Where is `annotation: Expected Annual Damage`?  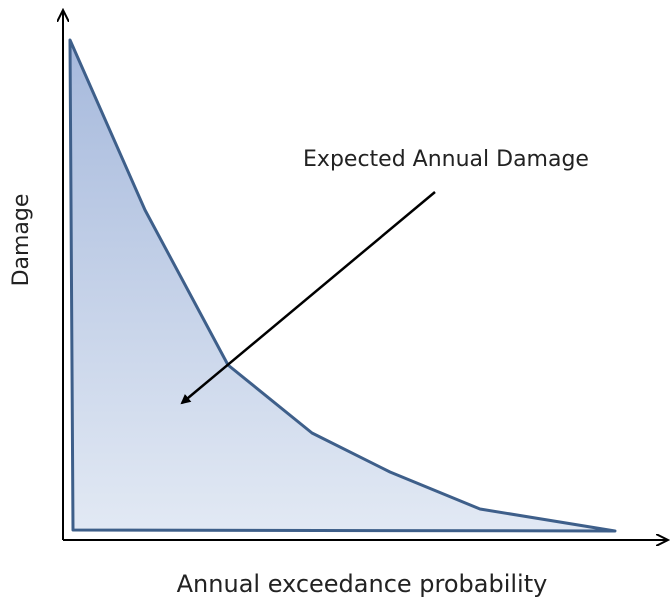 annotation: Expected Annual Damage is located at coordinates (446, 159).